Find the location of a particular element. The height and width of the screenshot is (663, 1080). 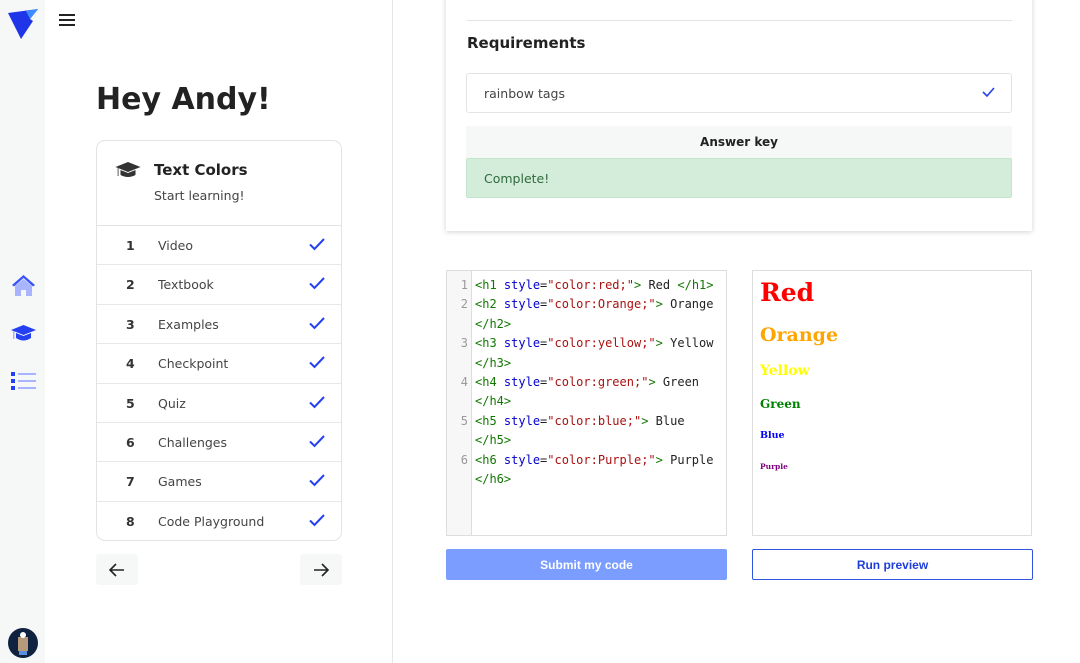

line-number: 5 is located at coordinates (464, 420).